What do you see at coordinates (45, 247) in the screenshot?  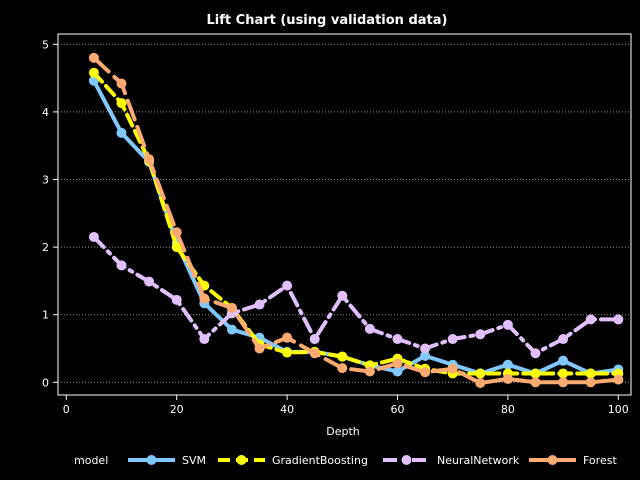 I see `y-tick-label: 2` at bounding box center [45, 247].